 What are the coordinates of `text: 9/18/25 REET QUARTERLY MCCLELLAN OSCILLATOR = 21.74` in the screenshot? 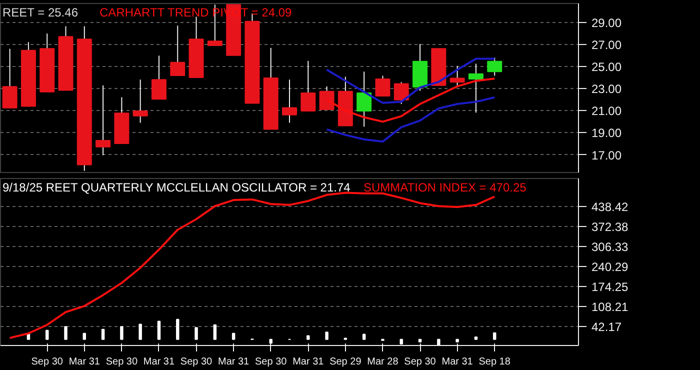 It's located at (176, 187).